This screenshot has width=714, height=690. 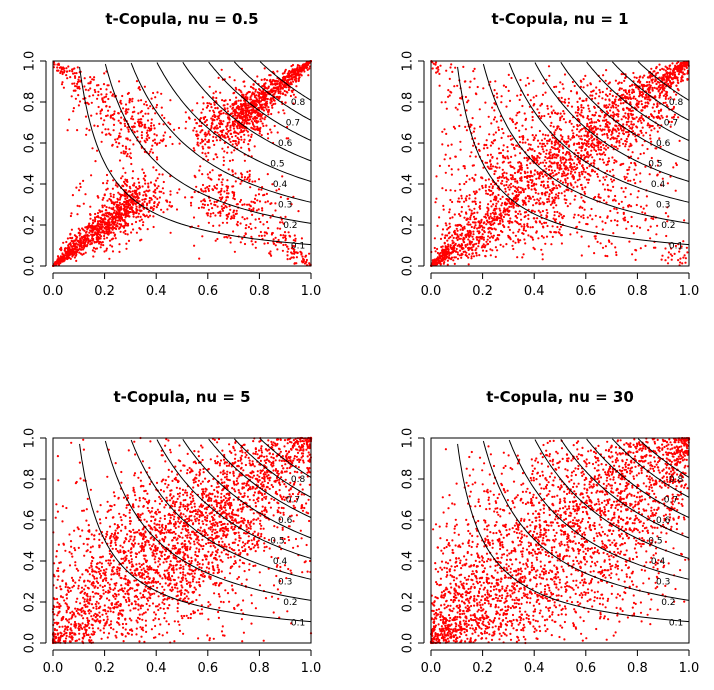 I want to click on x-tick-label: 0.2, so click(x=104, y=291).